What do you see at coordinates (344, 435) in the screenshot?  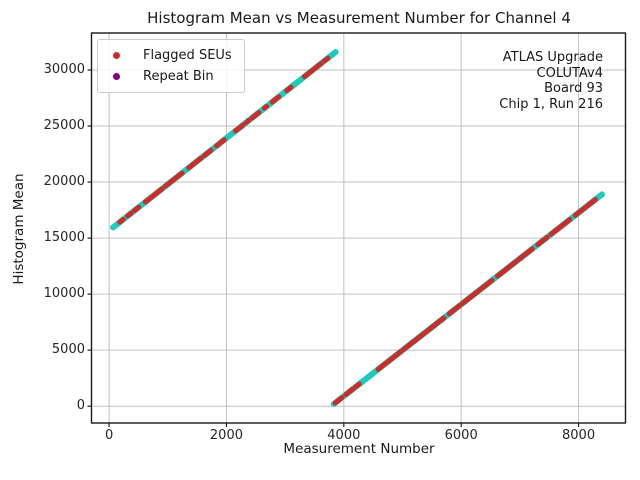 I see `x-tick-label: 4000` at bounding box center [344, 435].